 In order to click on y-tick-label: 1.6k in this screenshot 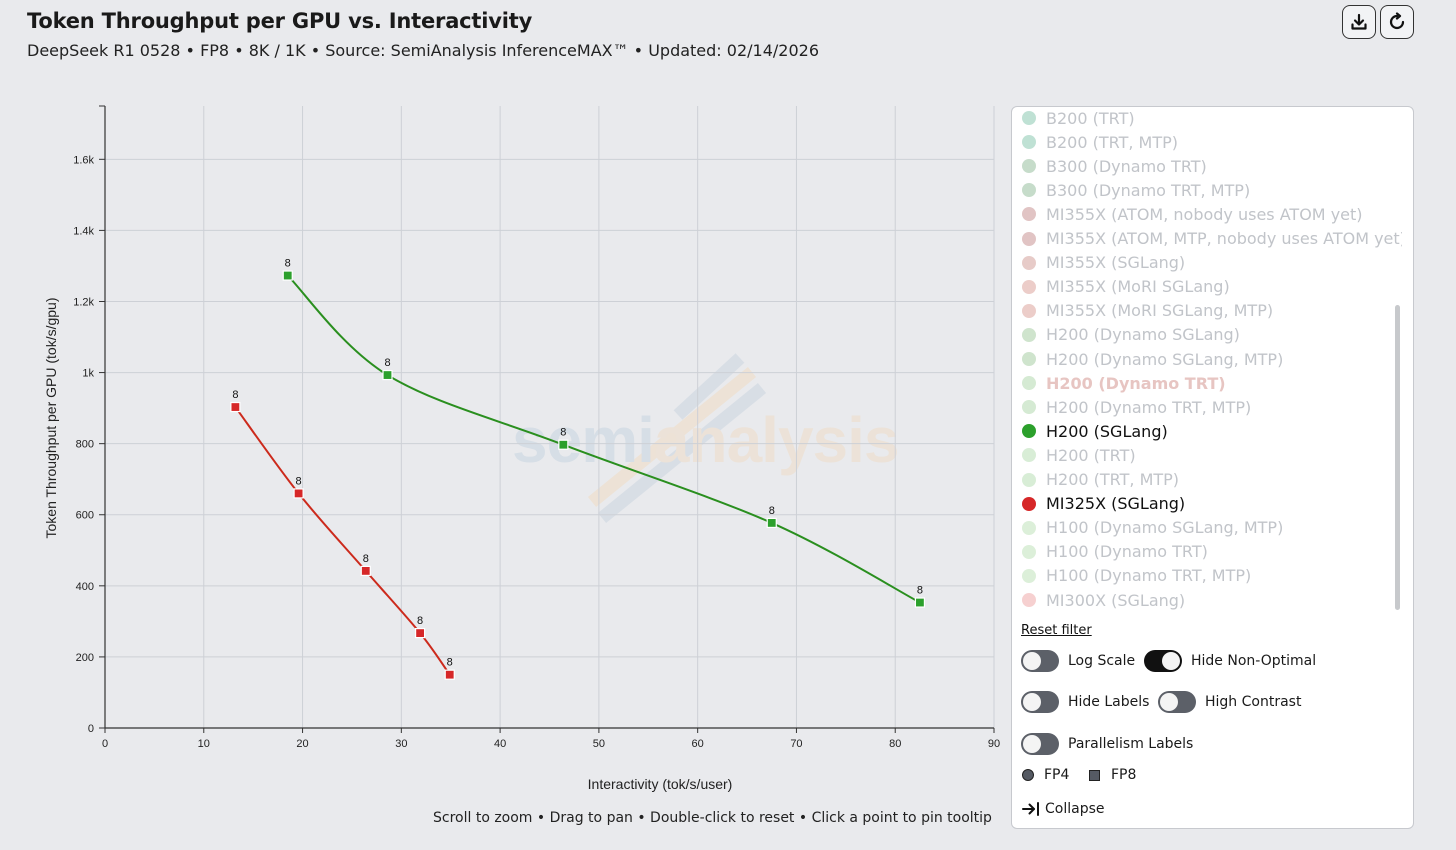, I will do `click(83, 160)`.